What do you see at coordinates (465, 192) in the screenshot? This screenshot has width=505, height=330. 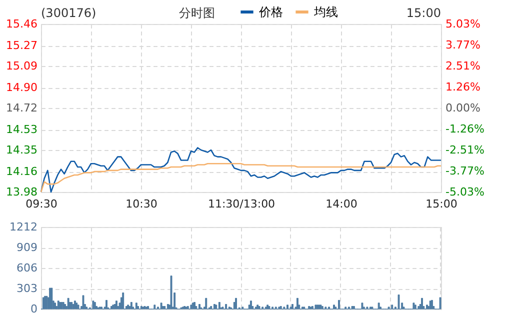 I see `y2-tick-label: -5.03%` at bounding box center [465, 192].